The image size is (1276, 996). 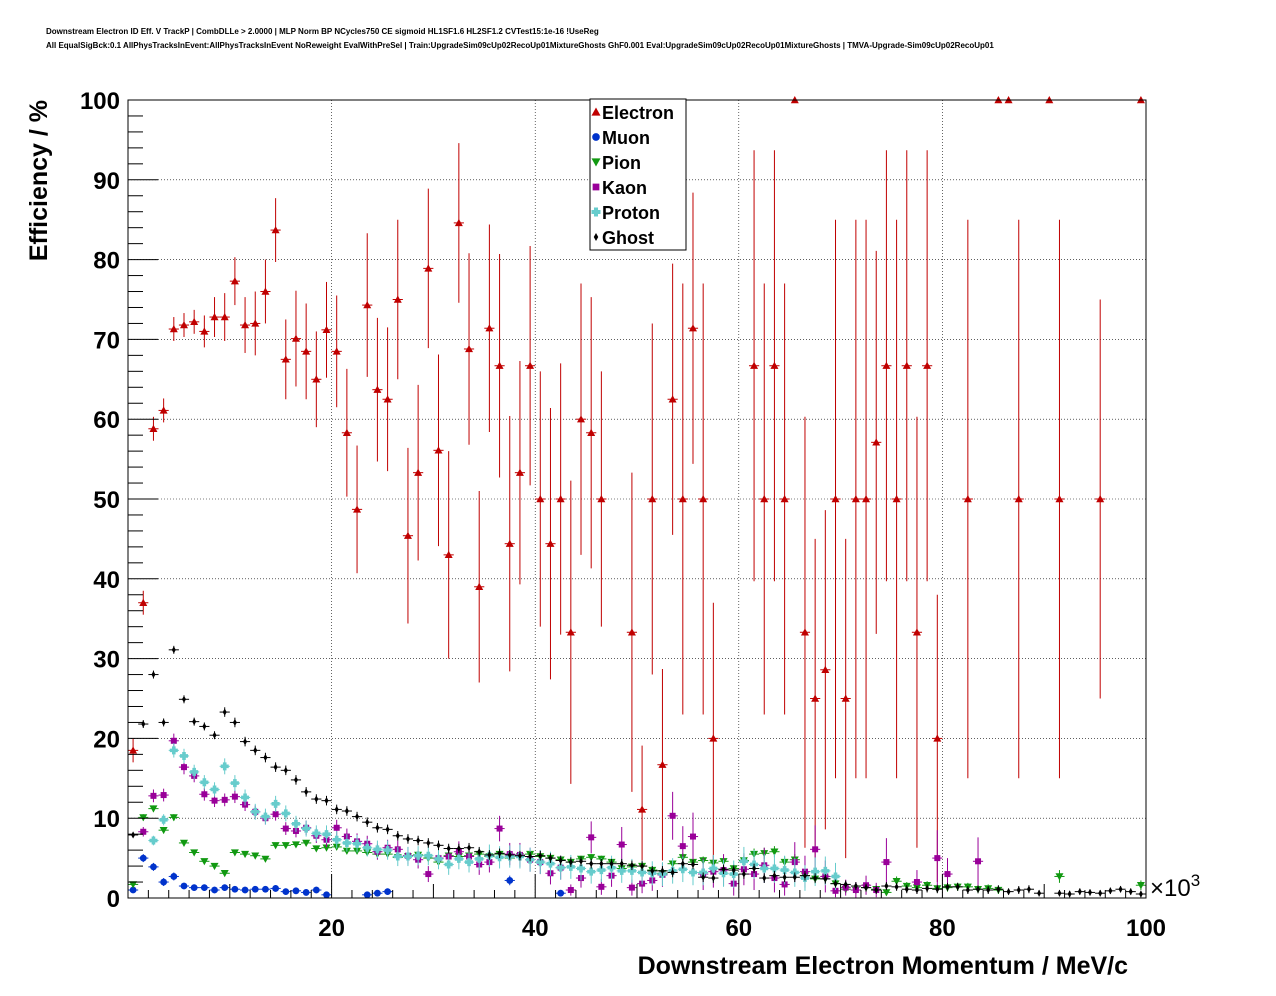 What do you see at coordinates (638, 174) in the screenshot?
I see `legend-box` at bounding box center [638, 174].